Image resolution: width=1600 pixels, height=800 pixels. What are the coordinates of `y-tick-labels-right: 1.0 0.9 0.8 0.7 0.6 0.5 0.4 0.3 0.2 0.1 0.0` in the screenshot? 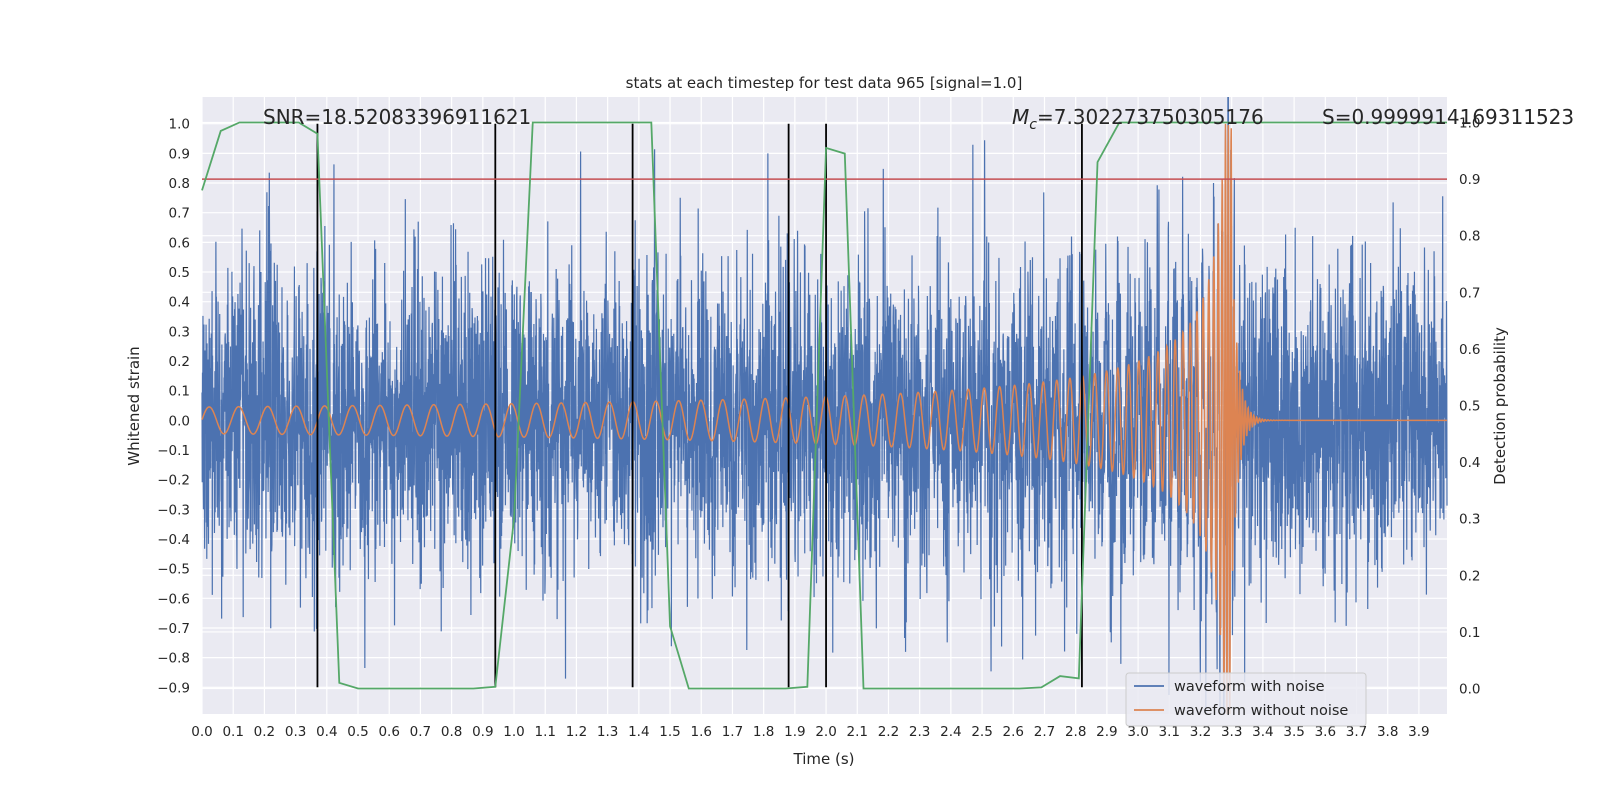 It's located at (1469, 406).